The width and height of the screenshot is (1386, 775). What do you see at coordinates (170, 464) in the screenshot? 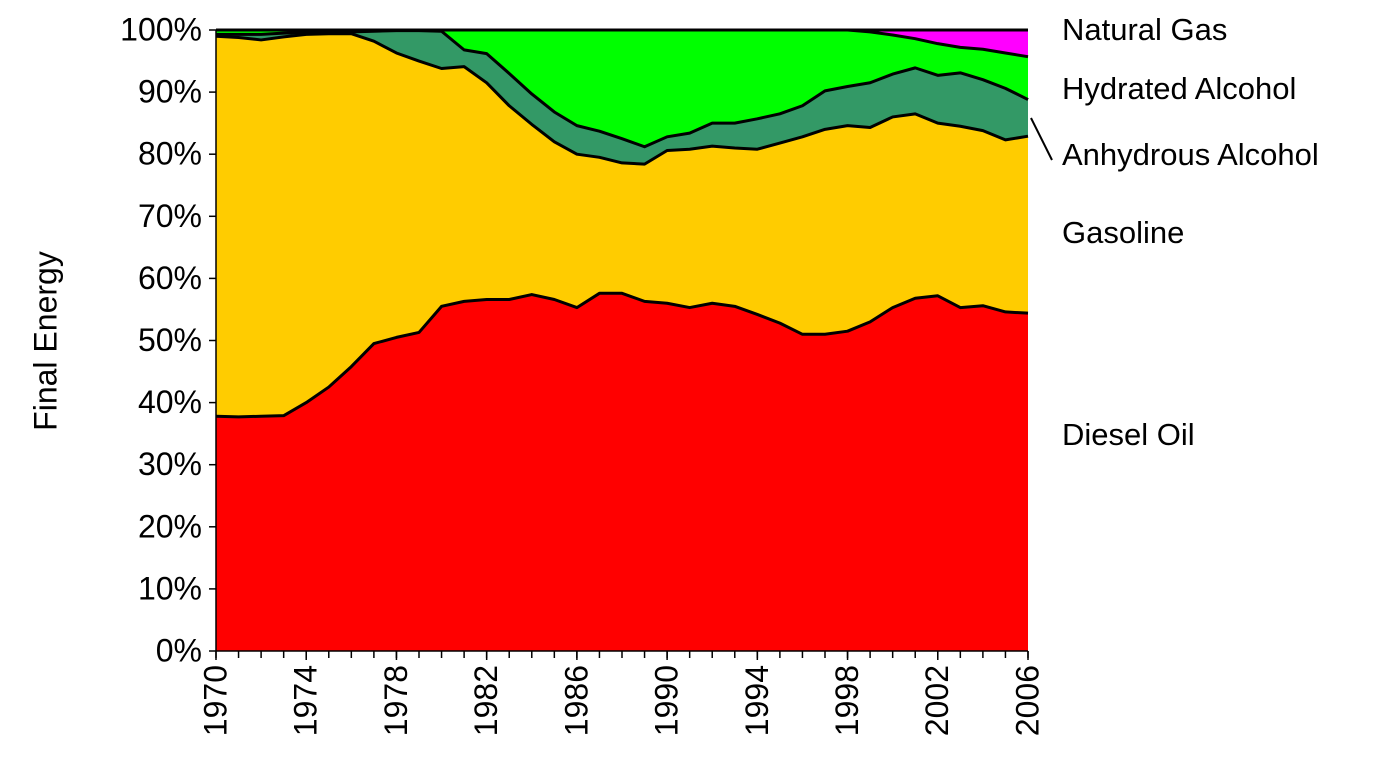
I see `y-tick-label: 30%` at bounding box center [170, 464].